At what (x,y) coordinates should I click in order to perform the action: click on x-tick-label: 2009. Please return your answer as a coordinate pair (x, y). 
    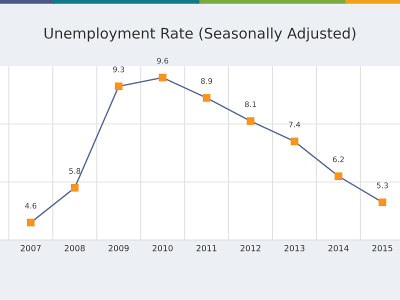
    Looking at the image, I should click on (118, 248).